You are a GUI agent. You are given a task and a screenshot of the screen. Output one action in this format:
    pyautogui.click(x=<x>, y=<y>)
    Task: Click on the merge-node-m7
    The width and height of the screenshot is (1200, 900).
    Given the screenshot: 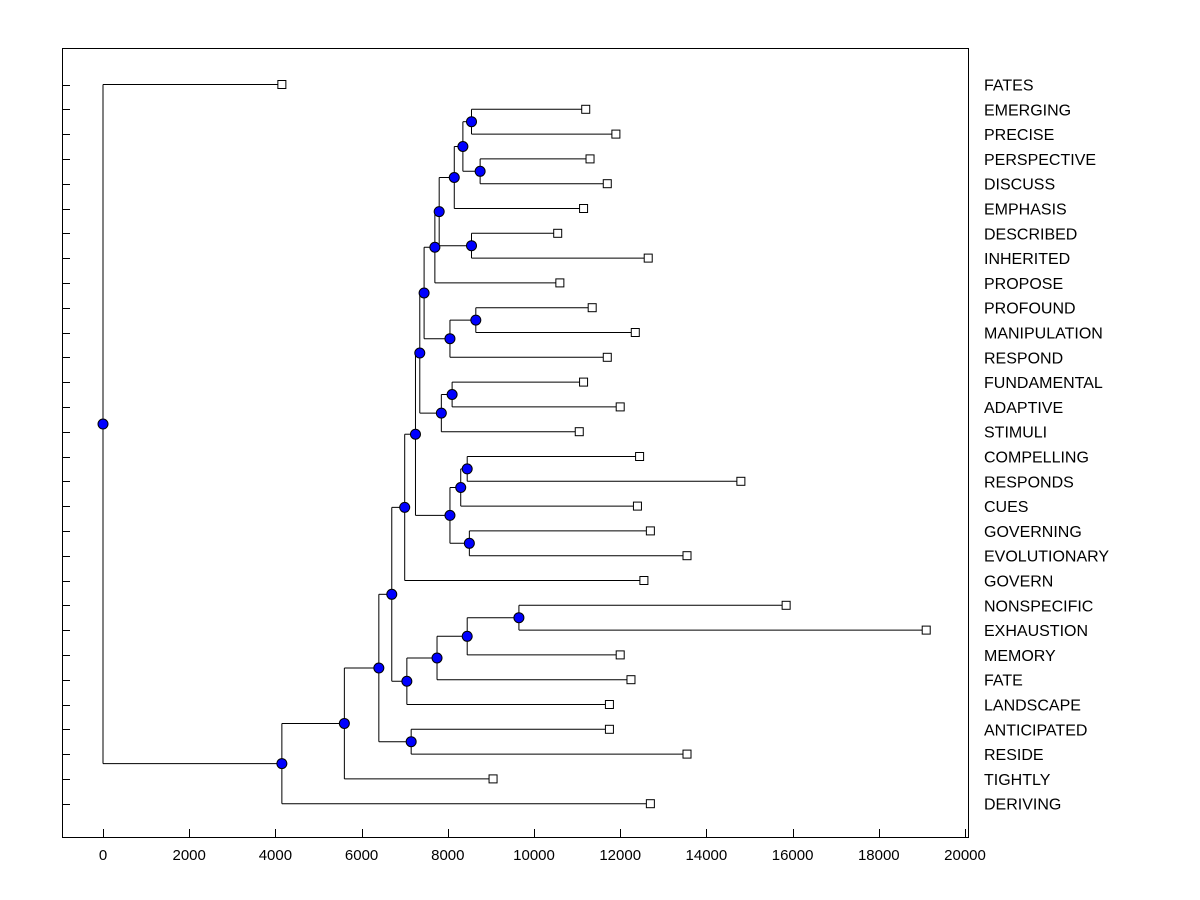 What is the action you would take?
    pyautogui.click(x=435, y=247)
    